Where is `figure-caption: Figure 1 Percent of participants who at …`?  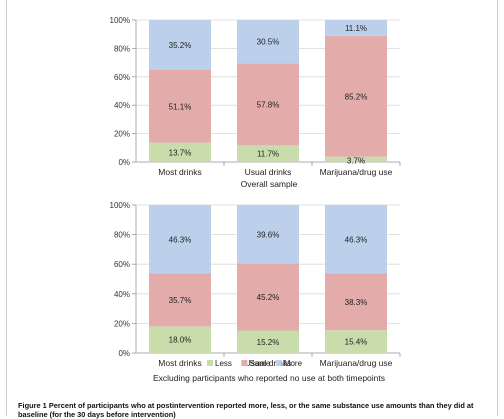
figure-caption: Figure 1 Percent of participants who at … is located at coordinates (258, 410).